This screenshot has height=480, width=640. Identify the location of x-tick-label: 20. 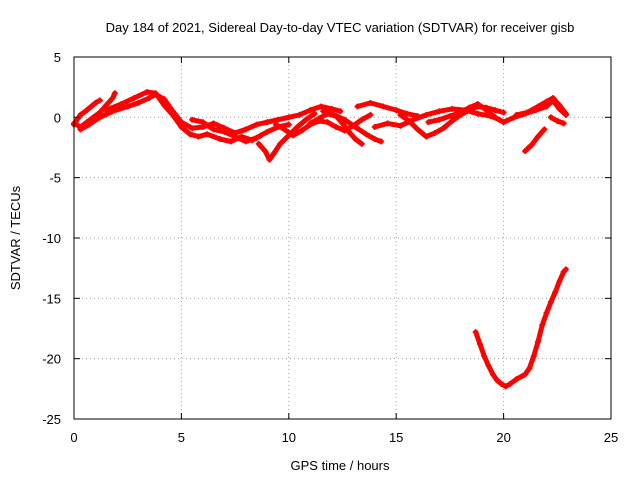
(503, 437).